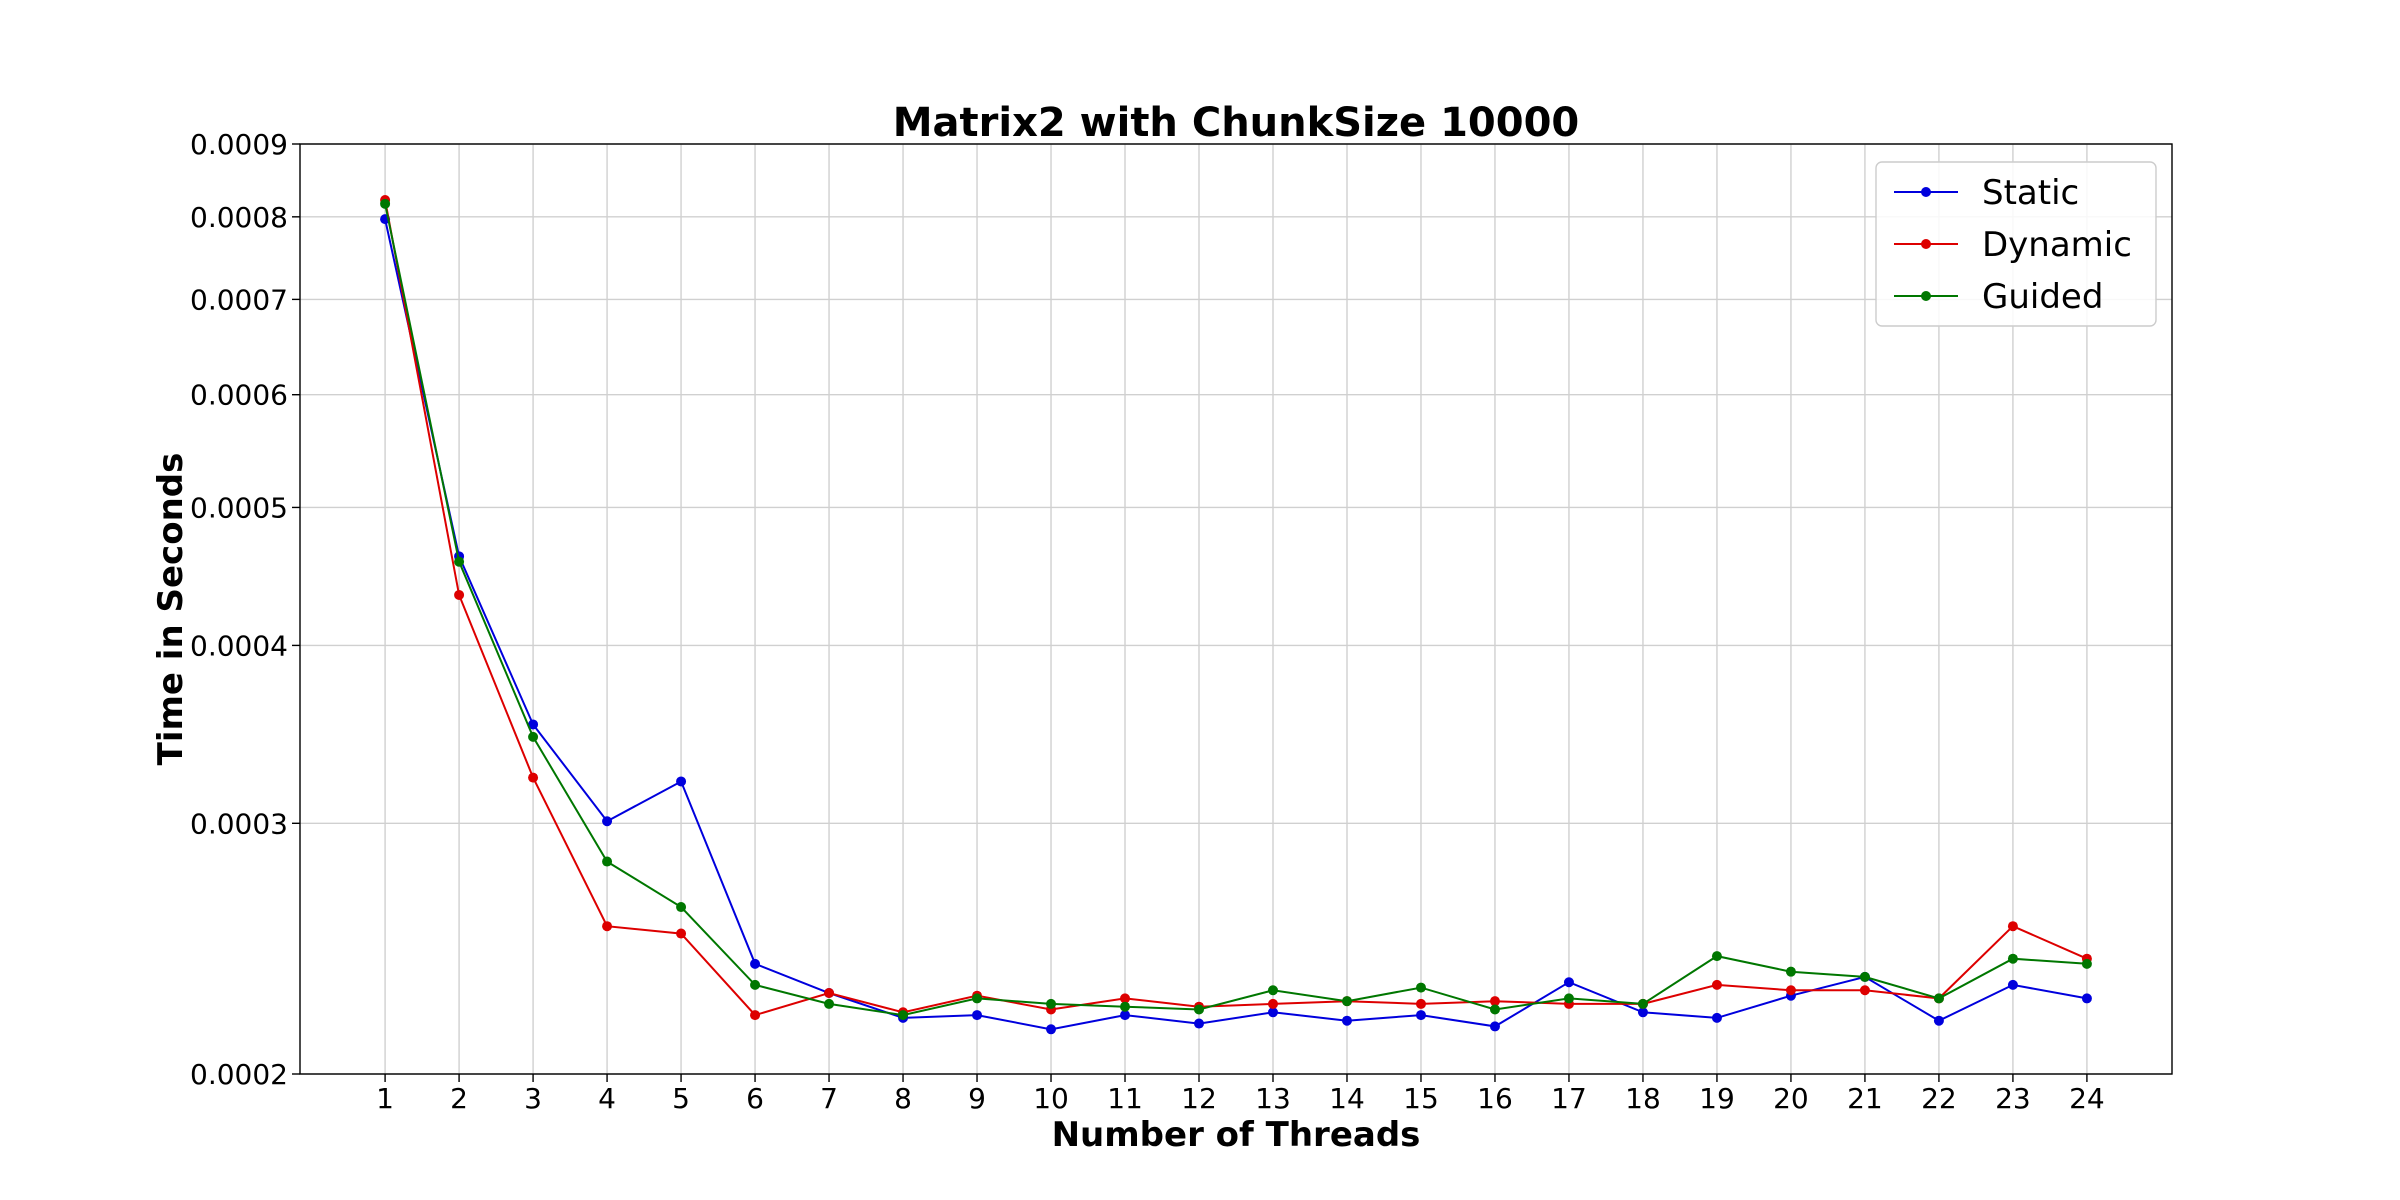 The height and width of the screenshot is (1200, 2400). I want to click on y-tick-label: 0.0005, so click(239, 507).